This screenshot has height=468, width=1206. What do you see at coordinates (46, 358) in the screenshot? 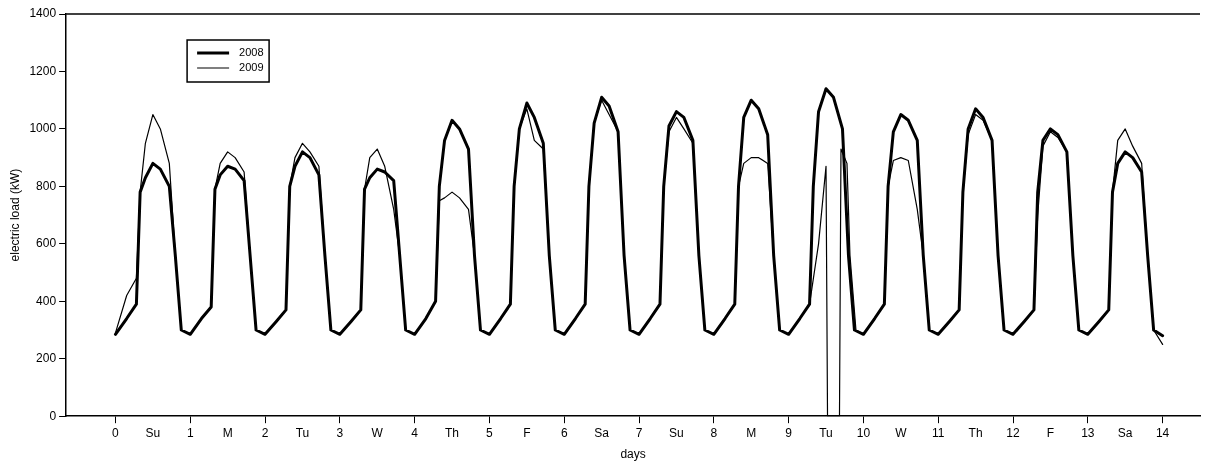
I see `y-tick-label: 200` at bounding box center [46, 358].